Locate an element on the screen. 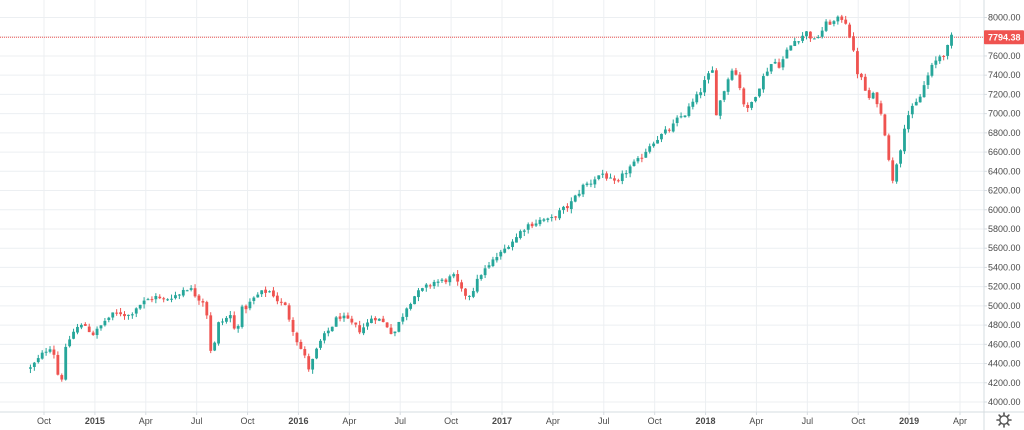  time-axis-label: Jul is located at coordinates (197, 421).